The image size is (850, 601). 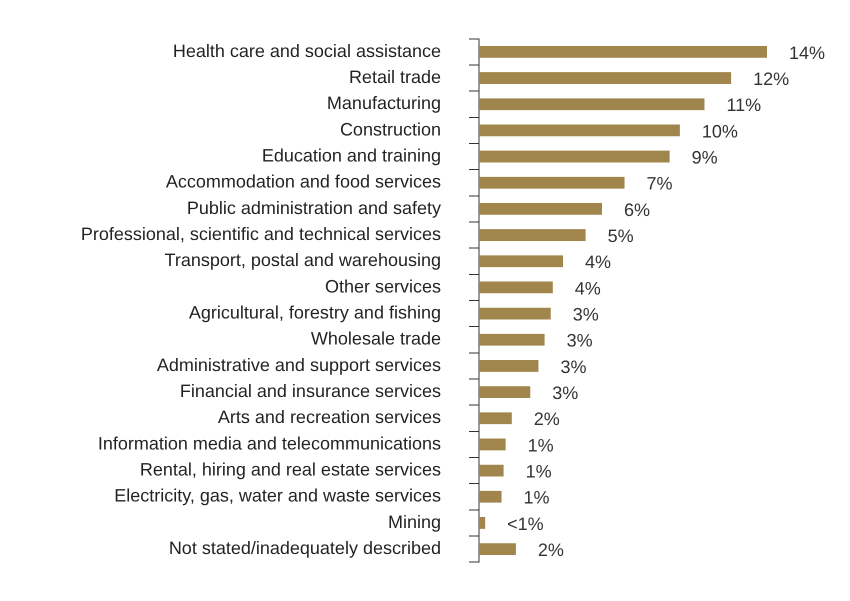 What do you see at coordinates (260, 234) in the screenshot?
I see `y-tick-label: Professional, scientific and technical services` at bounding box center [260, 234].